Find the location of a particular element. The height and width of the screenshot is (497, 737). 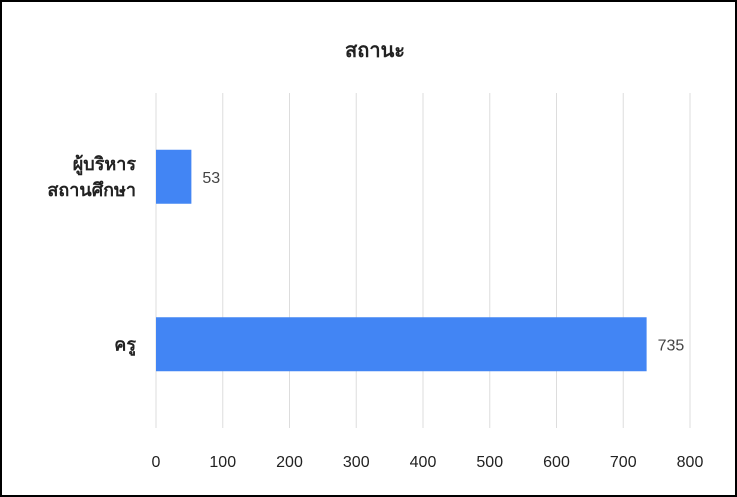

x-tick-label: 500 is located at coordinates (489, 462).